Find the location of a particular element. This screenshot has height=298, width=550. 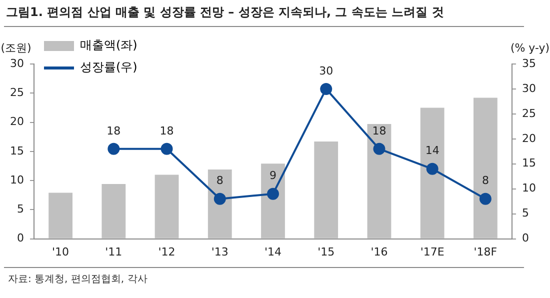

y2-tick-label: 10 is located at coordinates (529, 188).